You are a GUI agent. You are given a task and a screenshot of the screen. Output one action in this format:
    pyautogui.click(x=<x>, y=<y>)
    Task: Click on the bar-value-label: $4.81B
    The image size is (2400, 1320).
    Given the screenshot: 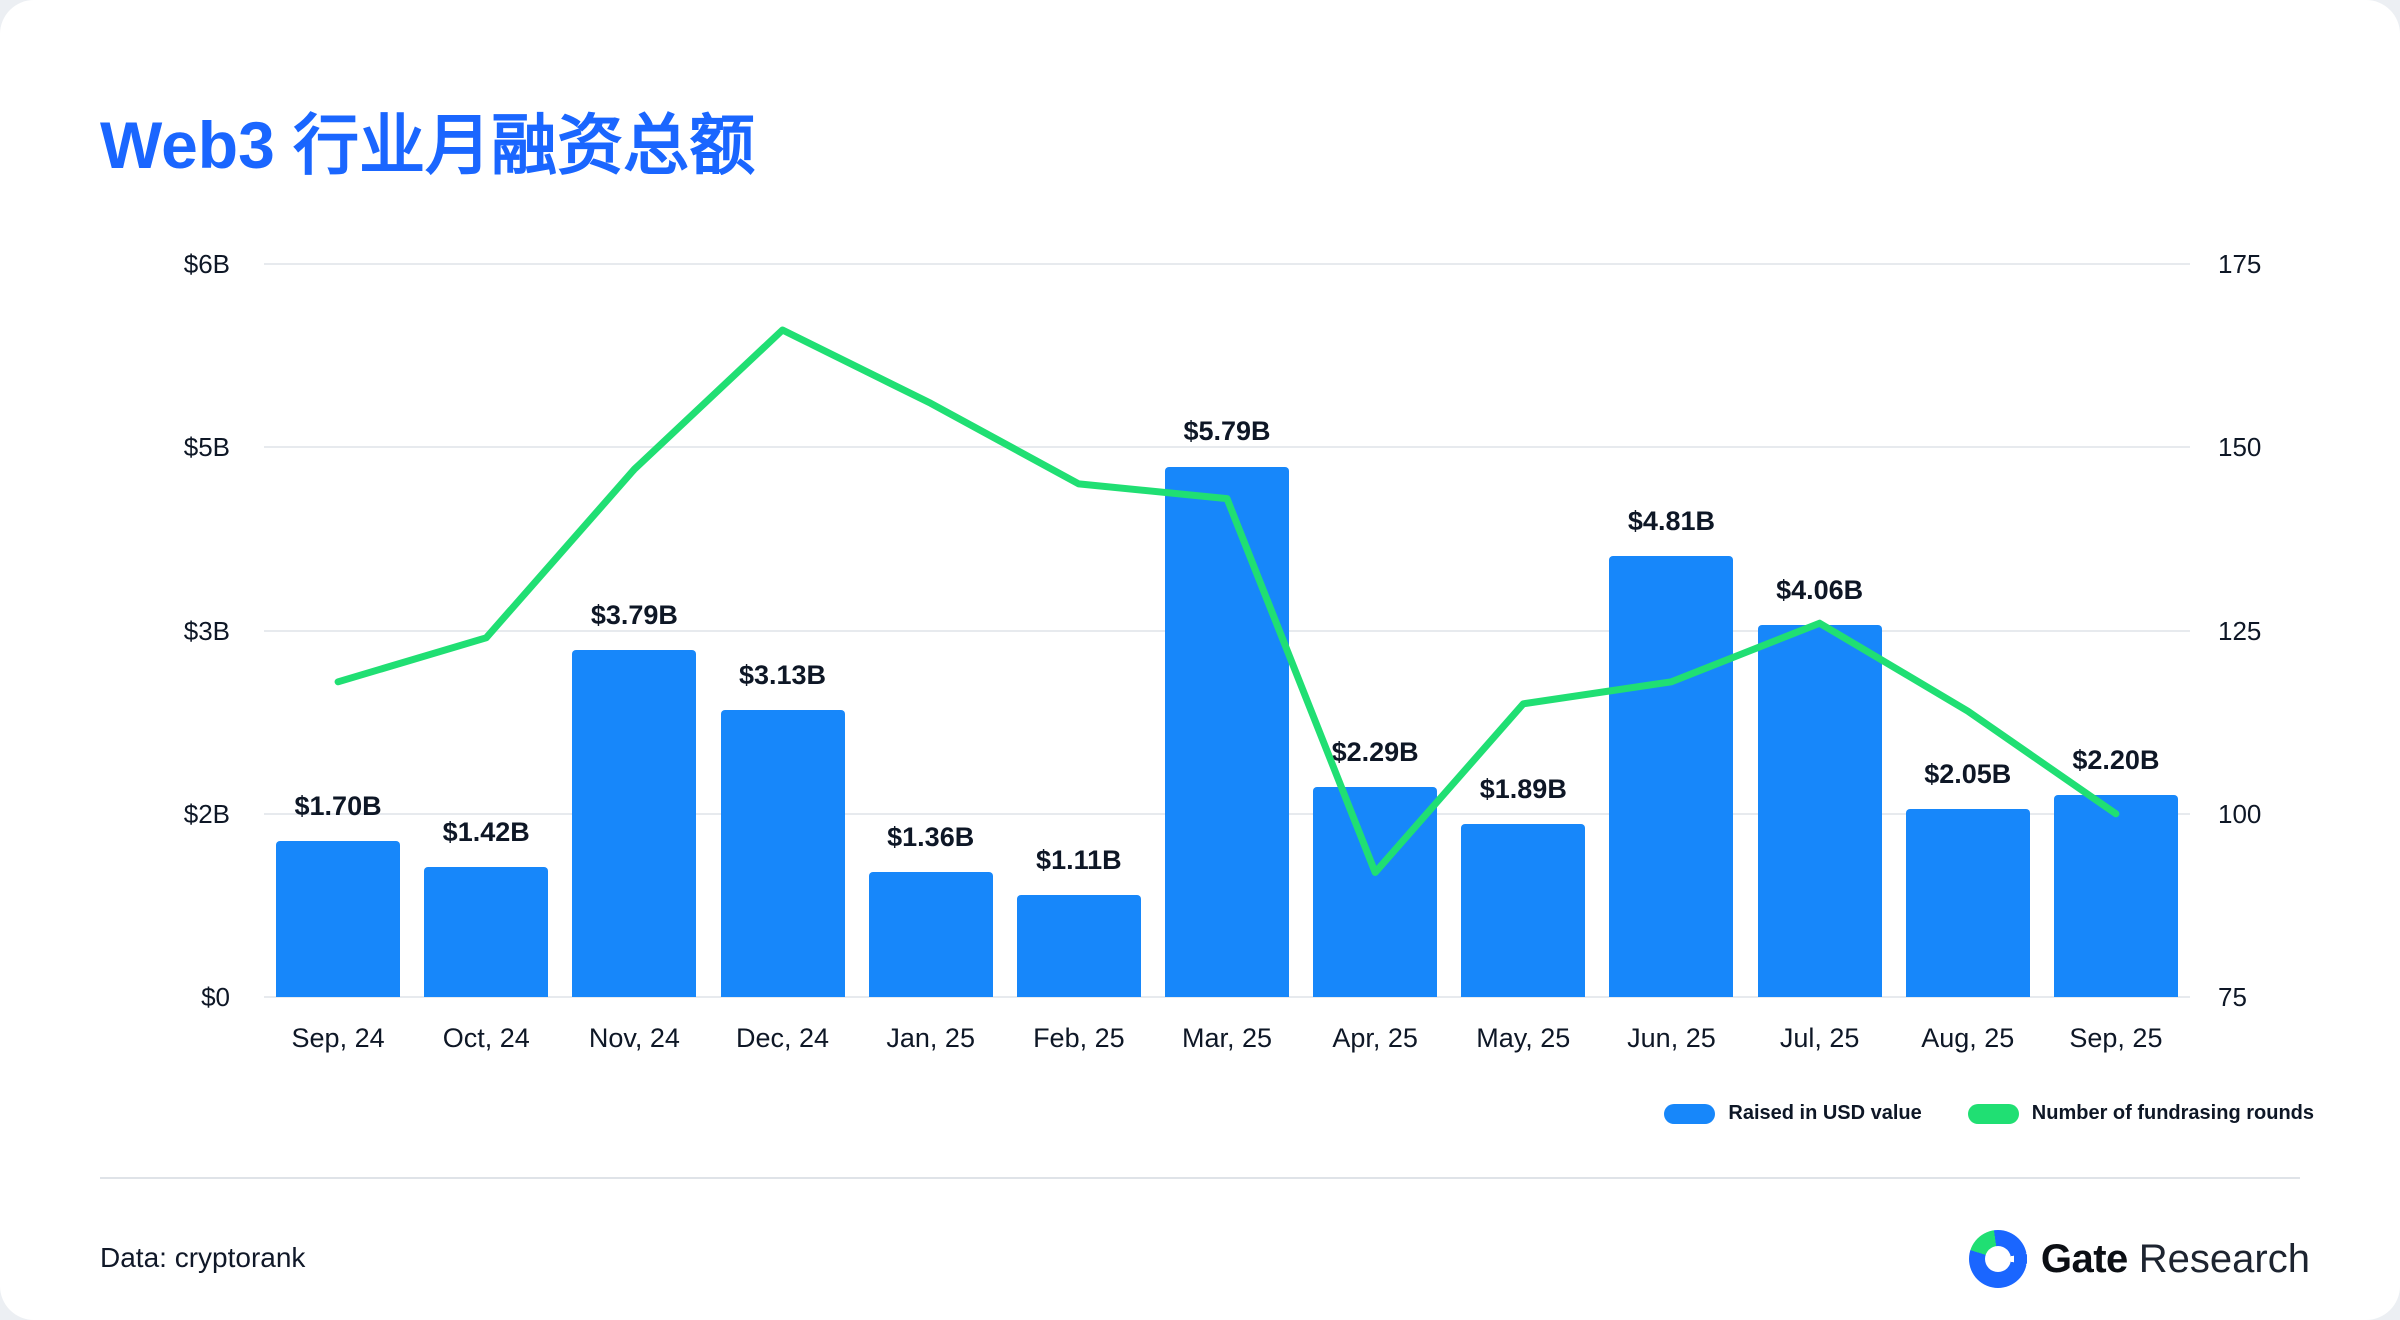 What is the action you would take?
    pyautogui.click(x=1671, y=521)
    